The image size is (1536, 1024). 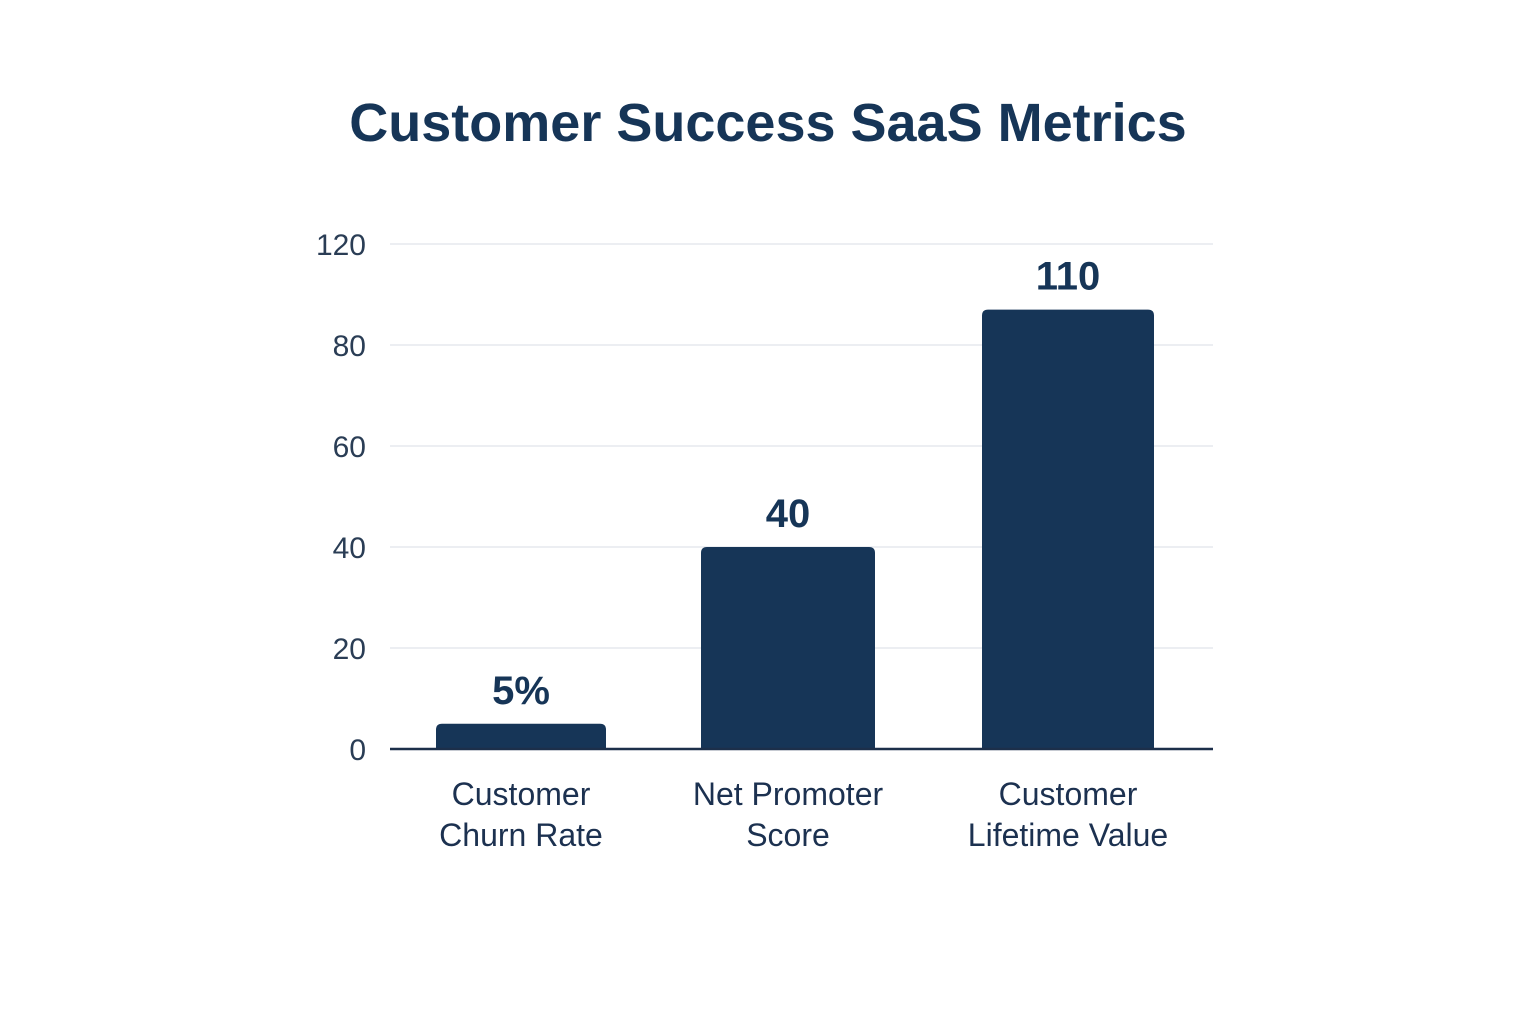 I want to click on x-category-label-0-1: Churn Rate, so click(x=521, y=835).